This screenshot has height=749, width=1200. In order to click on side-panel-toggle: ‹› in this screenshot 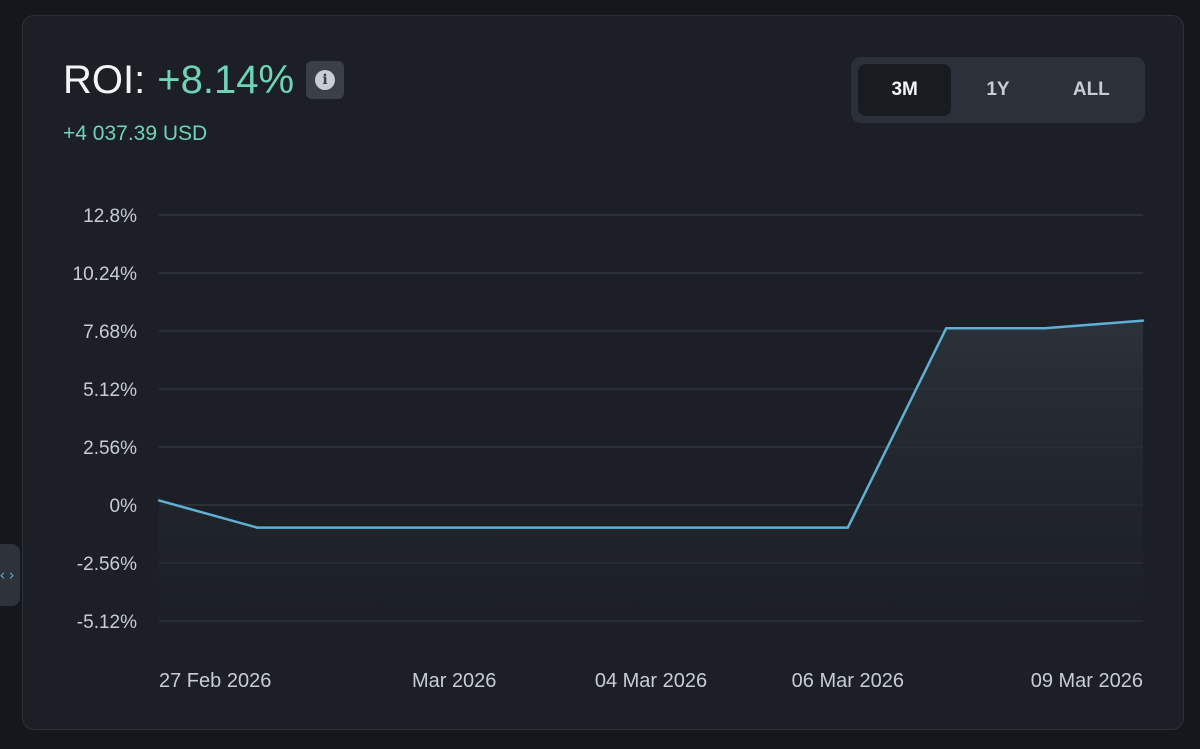, I will do `click(10, 575)`.